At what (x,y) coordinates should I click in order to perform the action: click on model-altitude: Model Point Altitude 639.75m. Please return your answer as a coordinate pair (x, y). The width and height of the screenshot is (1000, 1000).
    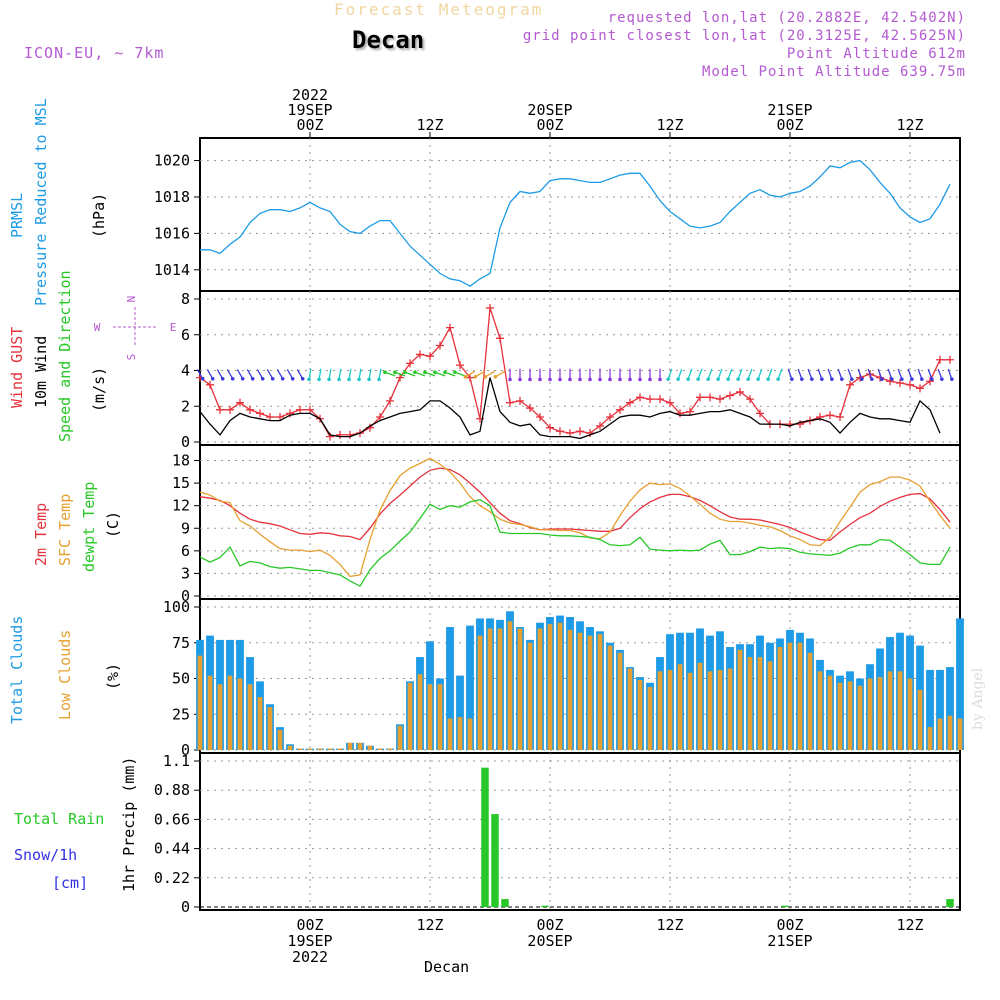
    Looking at the image, I should click on (833, 72).